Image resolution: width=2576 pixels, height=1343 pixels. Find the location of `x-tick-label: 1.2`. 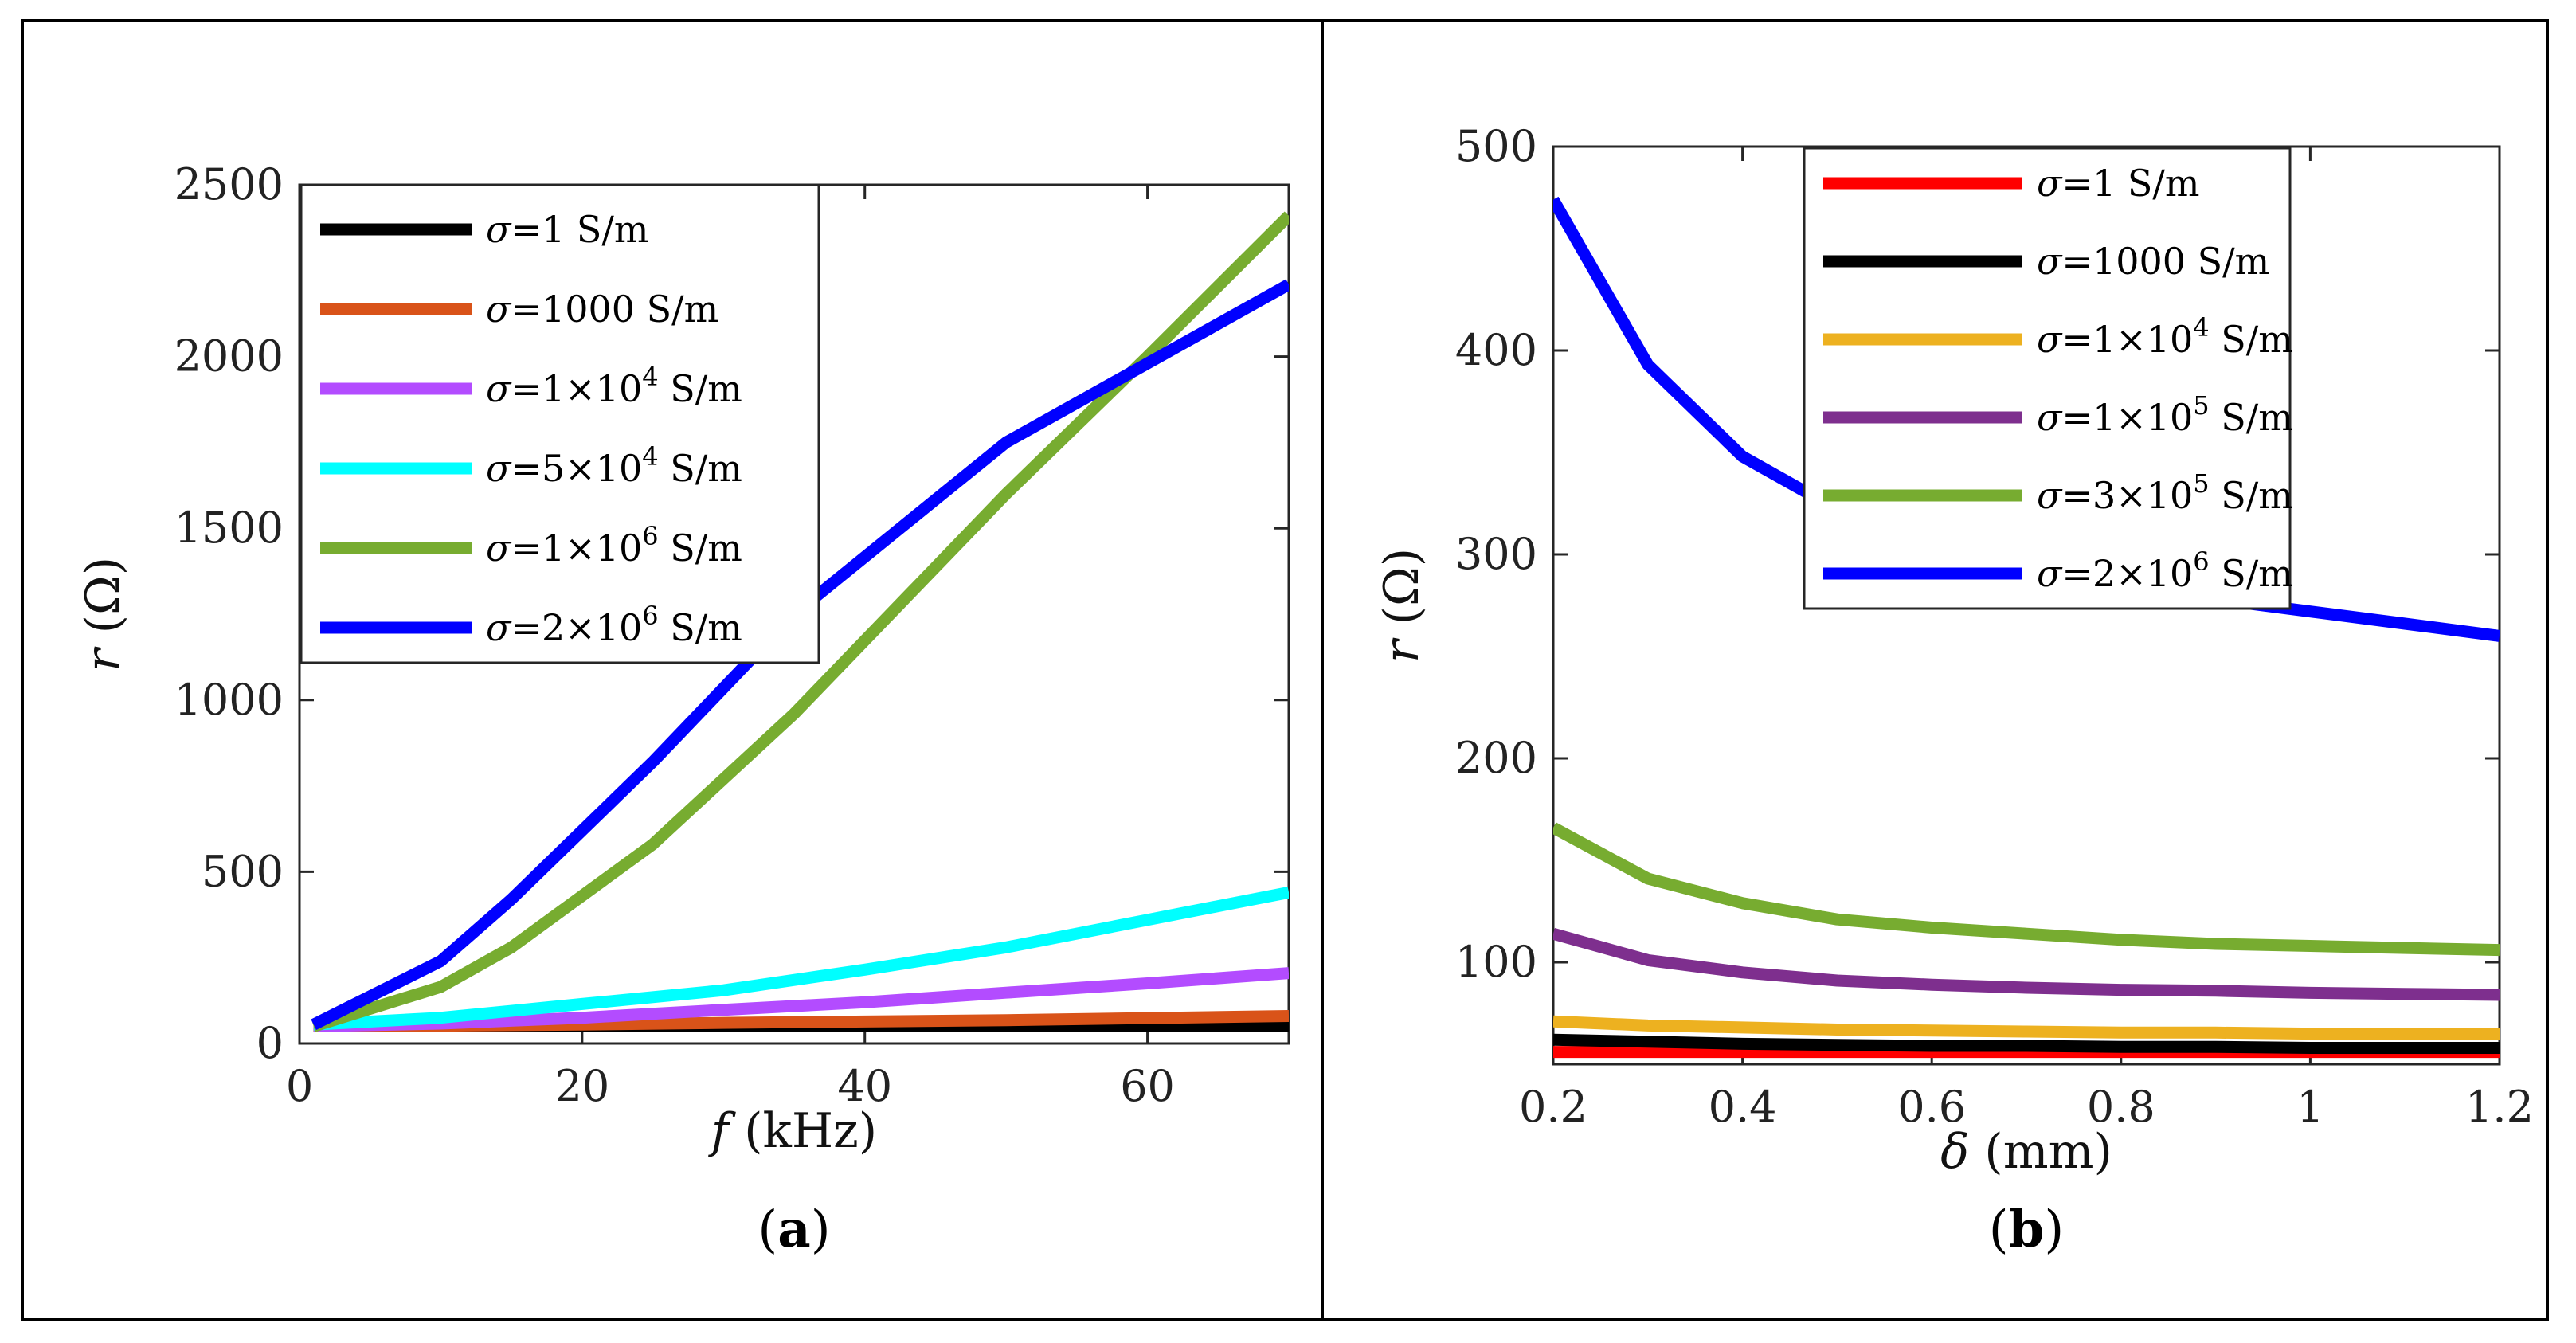

x-tick-label: 1.2 is located at coordinates (2499, 1107).